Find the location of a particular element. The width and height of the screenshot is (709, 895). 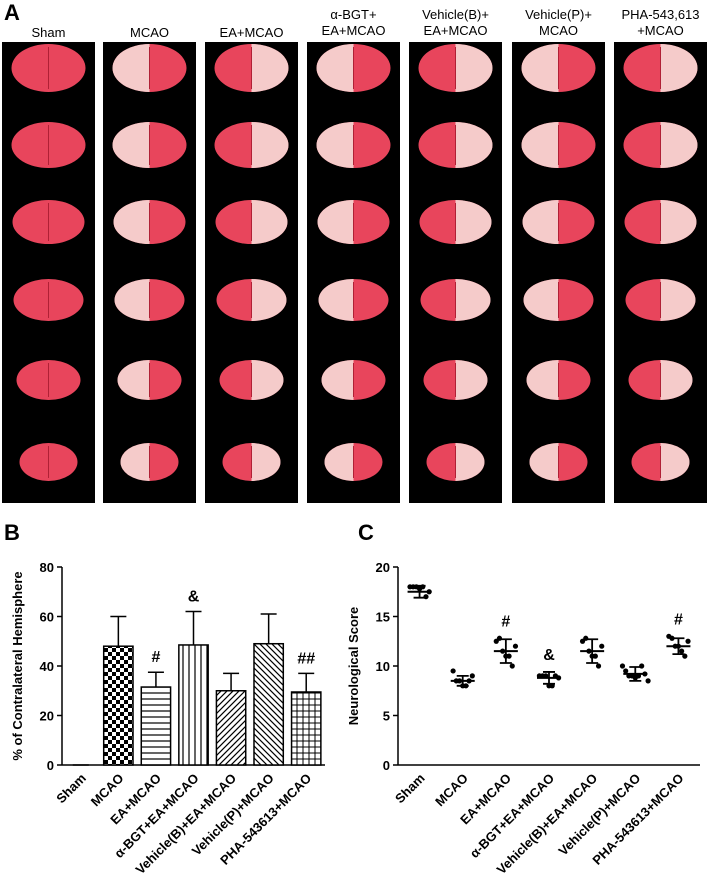

panel-label: B is located at coordinates (12, 532).